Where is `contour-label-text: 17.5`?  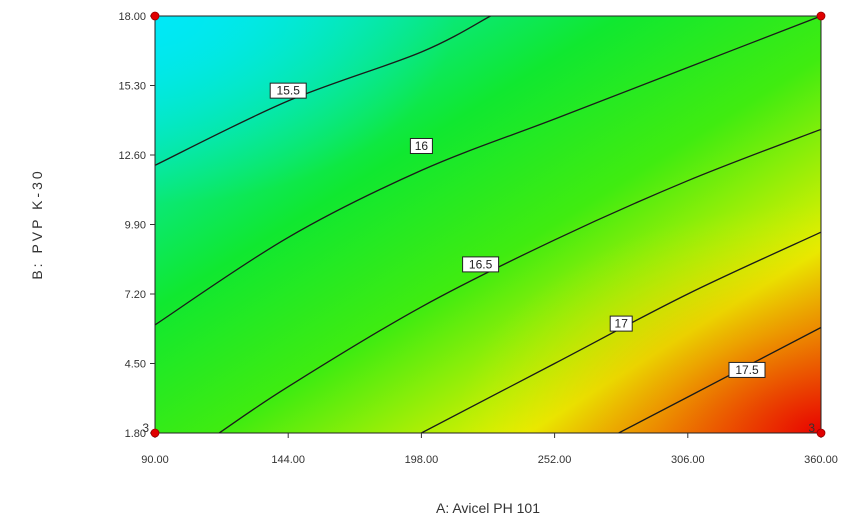 contour-label-text: 17.5 is located at coordinates (747, 370).